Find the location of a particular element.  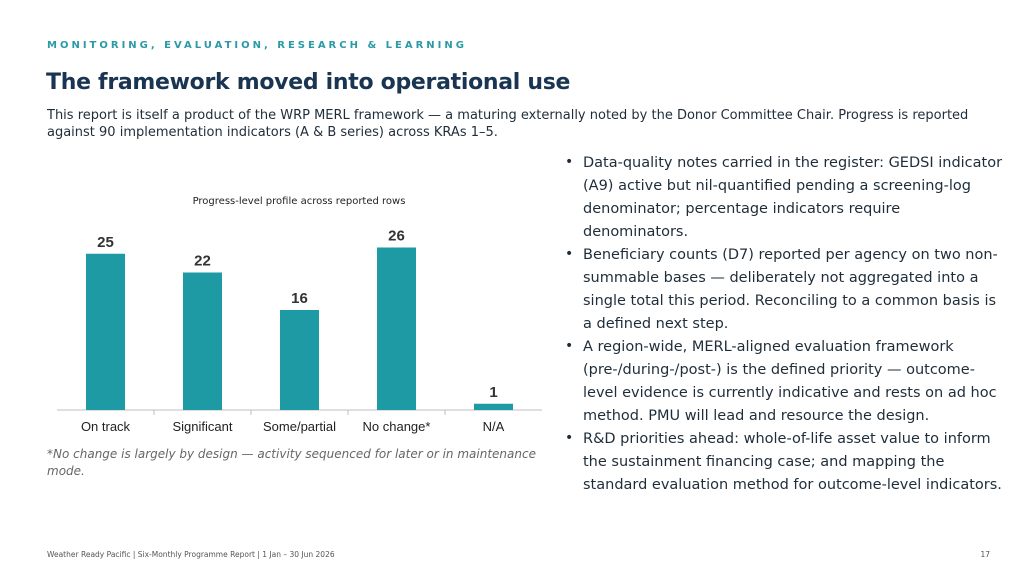

page-title: The framework moved into operational use is located at coordinates (308, 82).